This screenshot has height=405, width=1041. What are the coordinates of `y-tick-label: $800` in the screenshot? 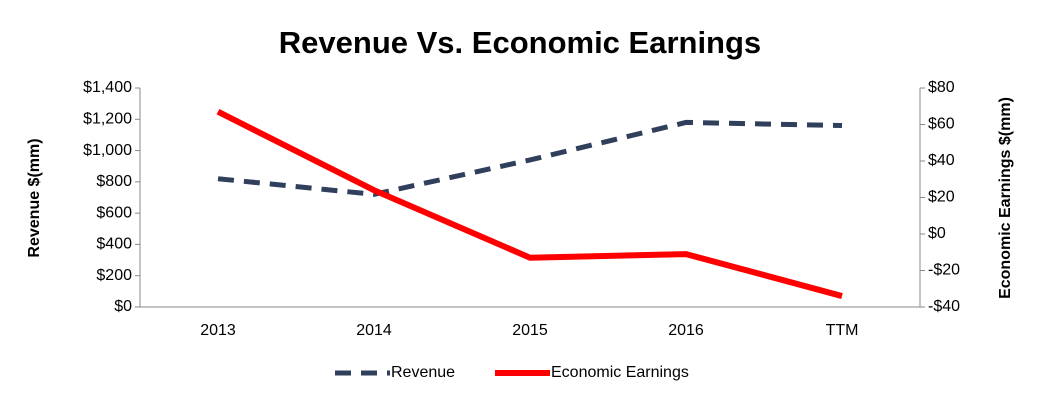 It's located at (114, 181).